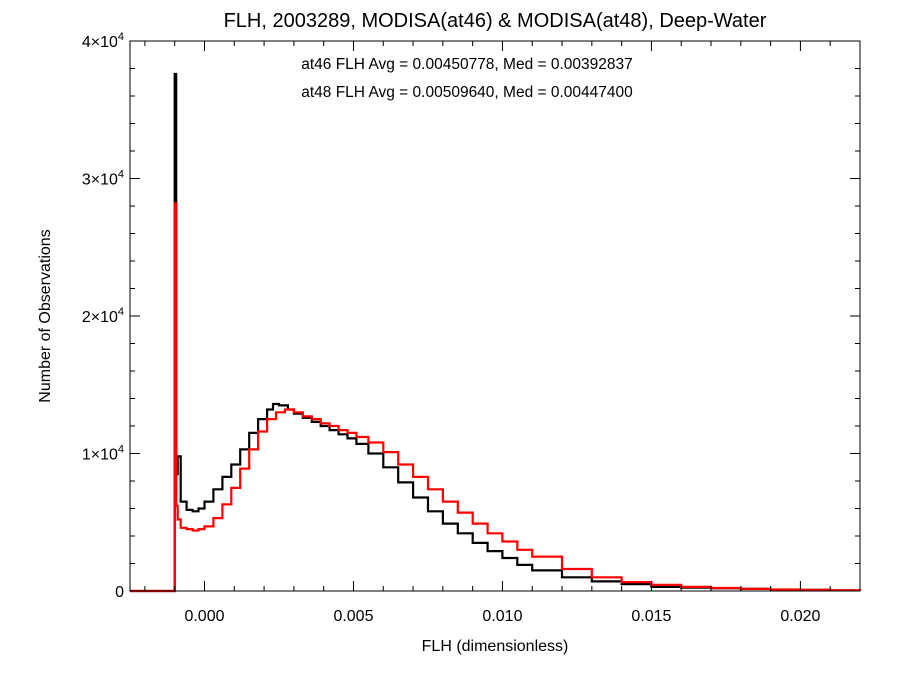 This screenshot has height=675, width=900. I want to click on y-tick-label: 4×10⁴, so click(103, 41).